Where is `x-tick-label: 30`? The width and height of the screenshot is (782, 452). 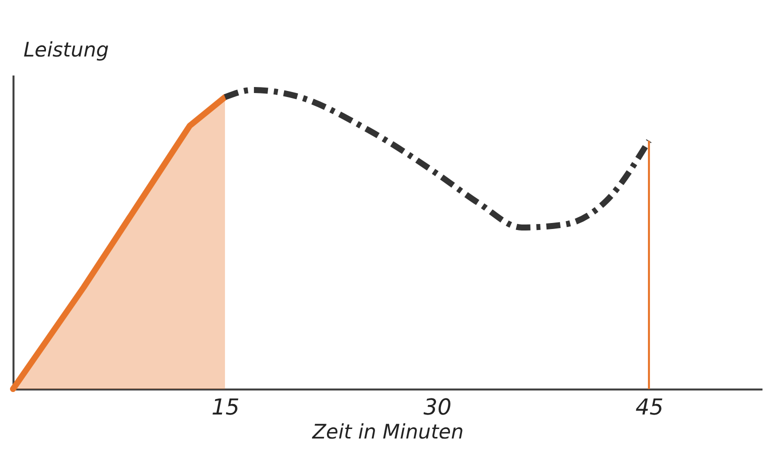 x-tick-label: 30 is located at coordinates (437, 408).